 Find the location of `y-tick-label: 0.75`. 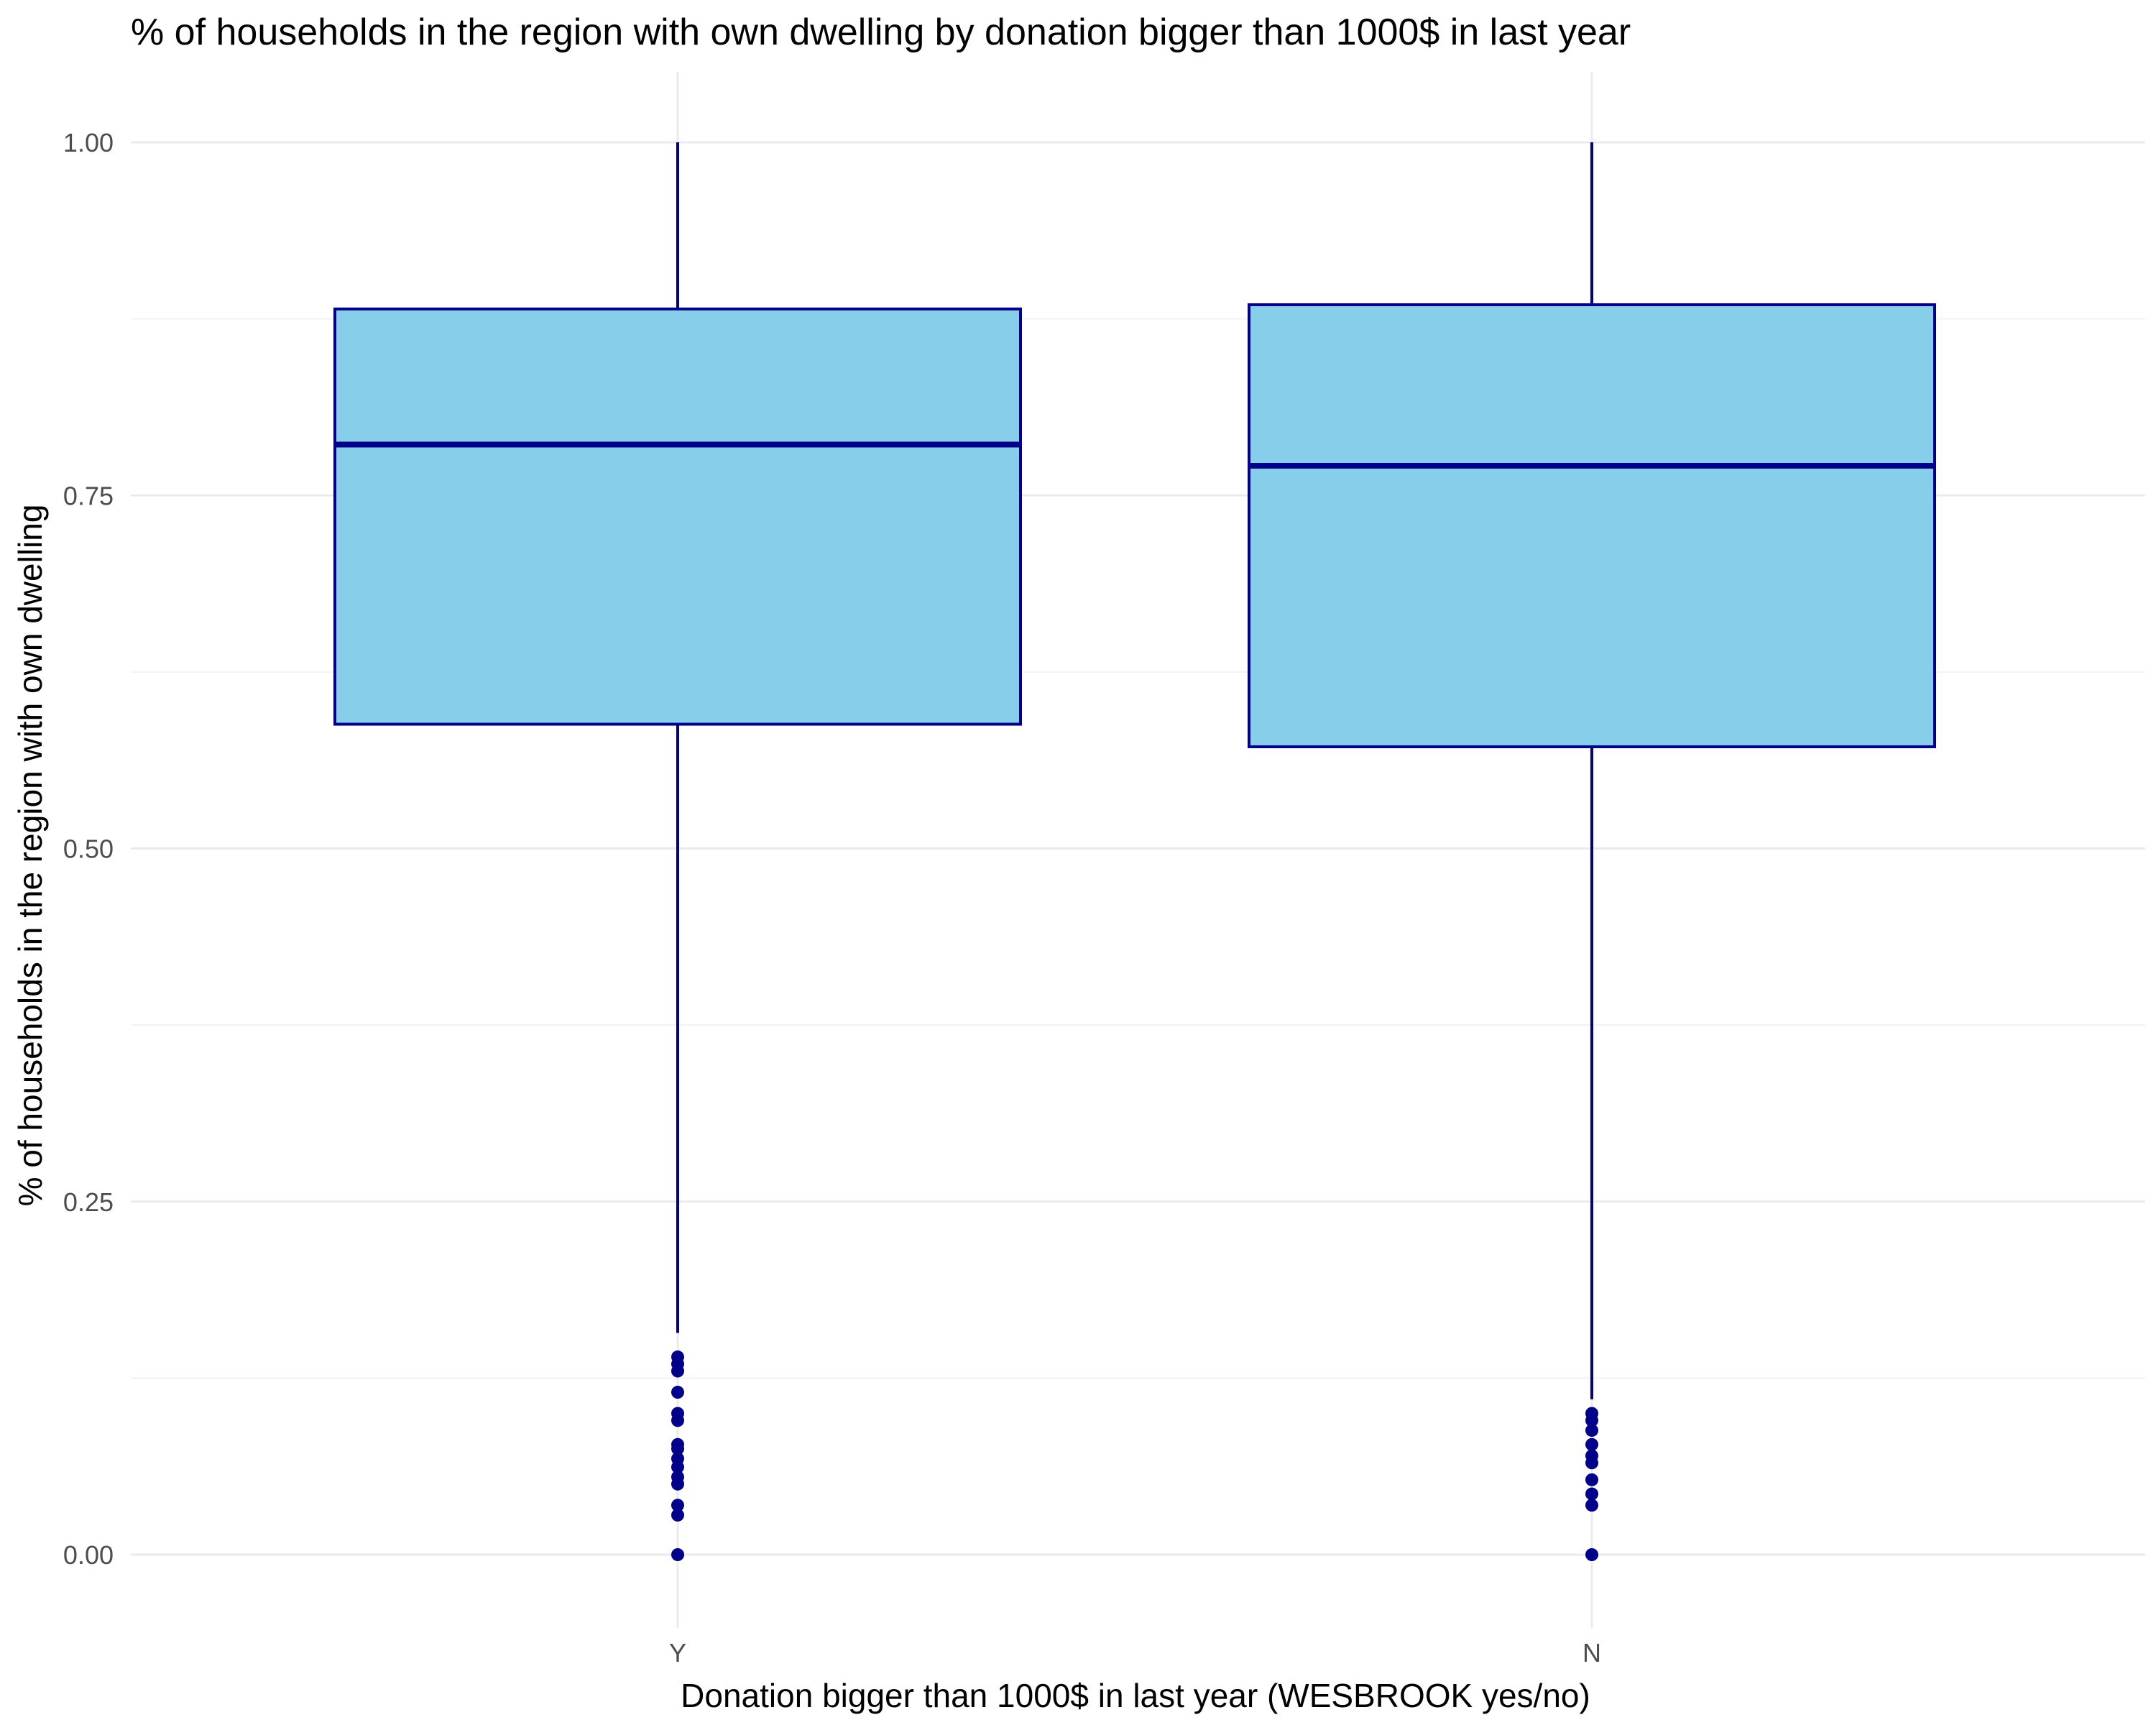

y-tick-label: 0.75 is located at coordinates (88, 495).